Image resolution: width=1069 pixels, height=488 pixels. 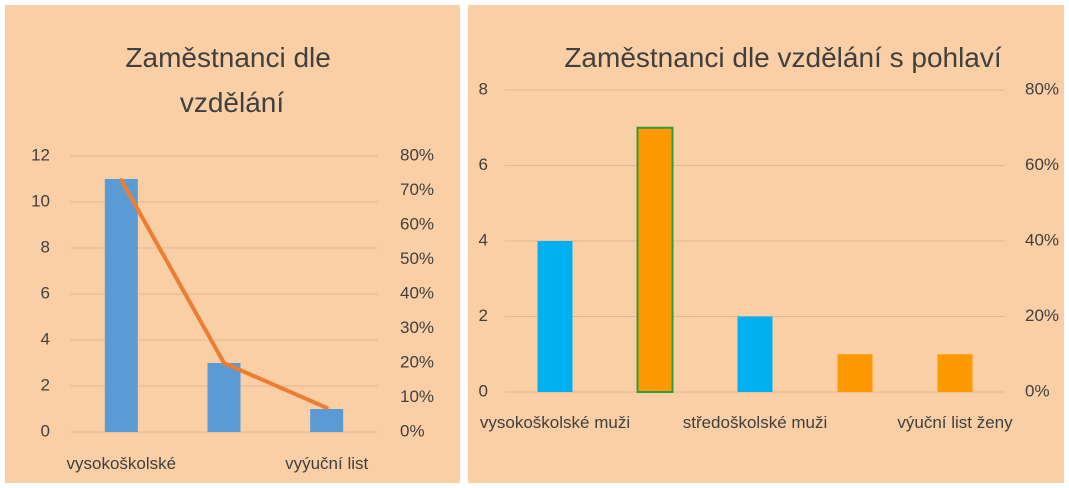 What do you see at coordinates (417, 327) in the screenshot?
I see `y2-tick-label: 30%` at bounding box center [417, 327].